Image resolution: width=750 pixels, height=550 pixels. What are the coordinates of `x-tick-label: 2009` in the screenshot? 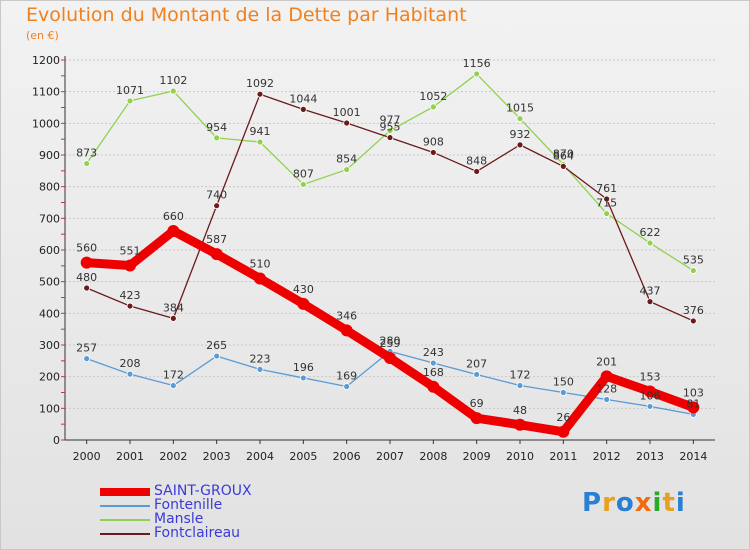 It's located at (477, 456).